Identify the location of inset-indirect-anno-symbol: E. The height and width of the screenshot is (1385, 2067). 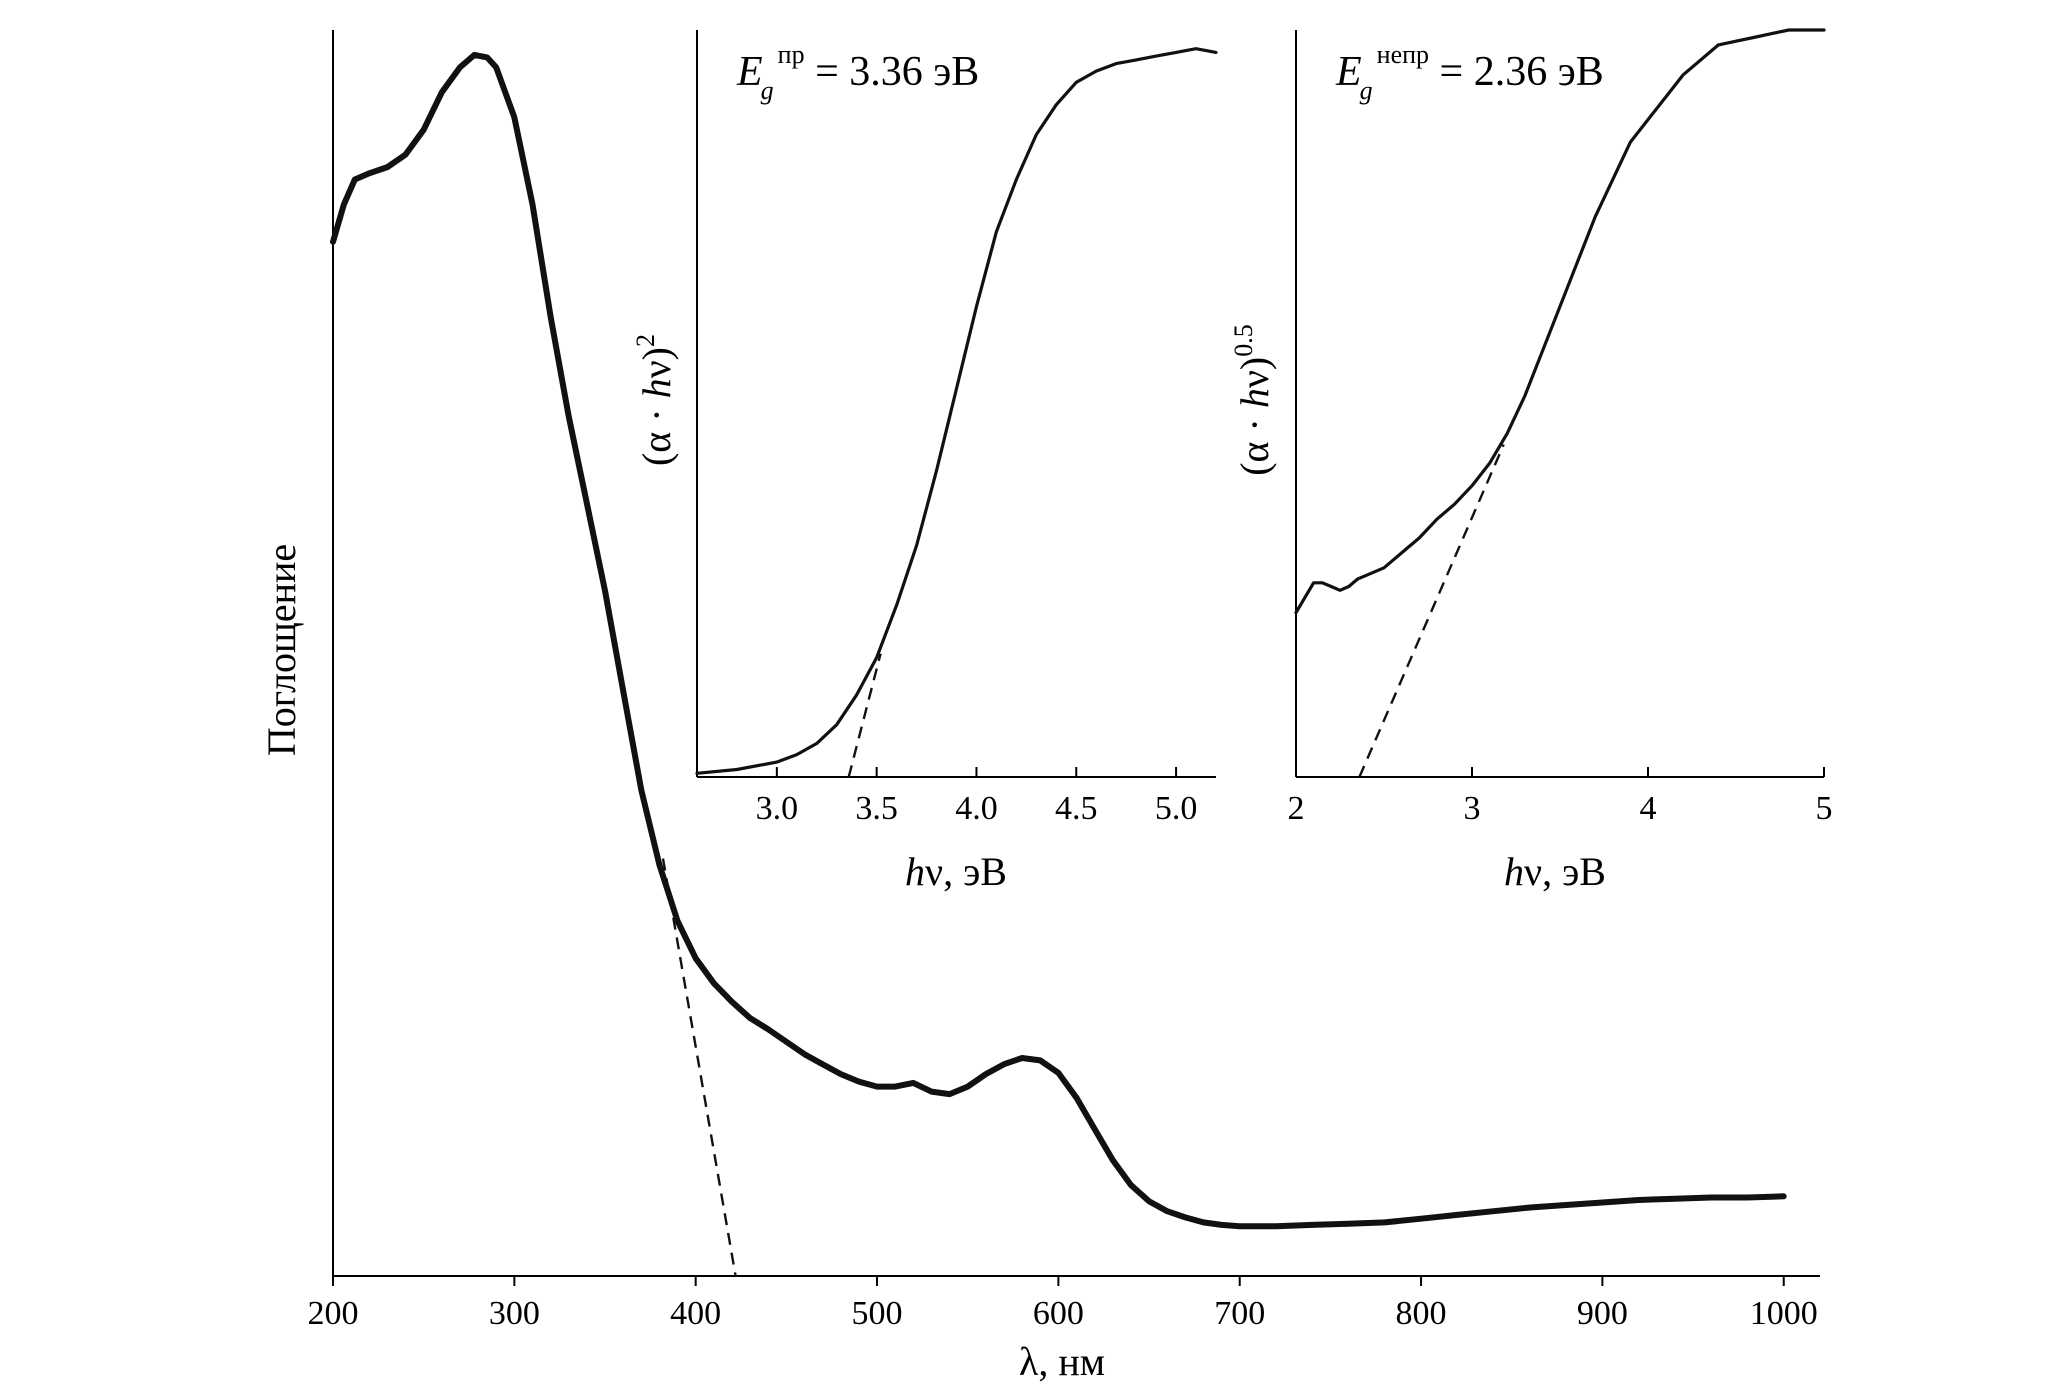
(1348, 72).